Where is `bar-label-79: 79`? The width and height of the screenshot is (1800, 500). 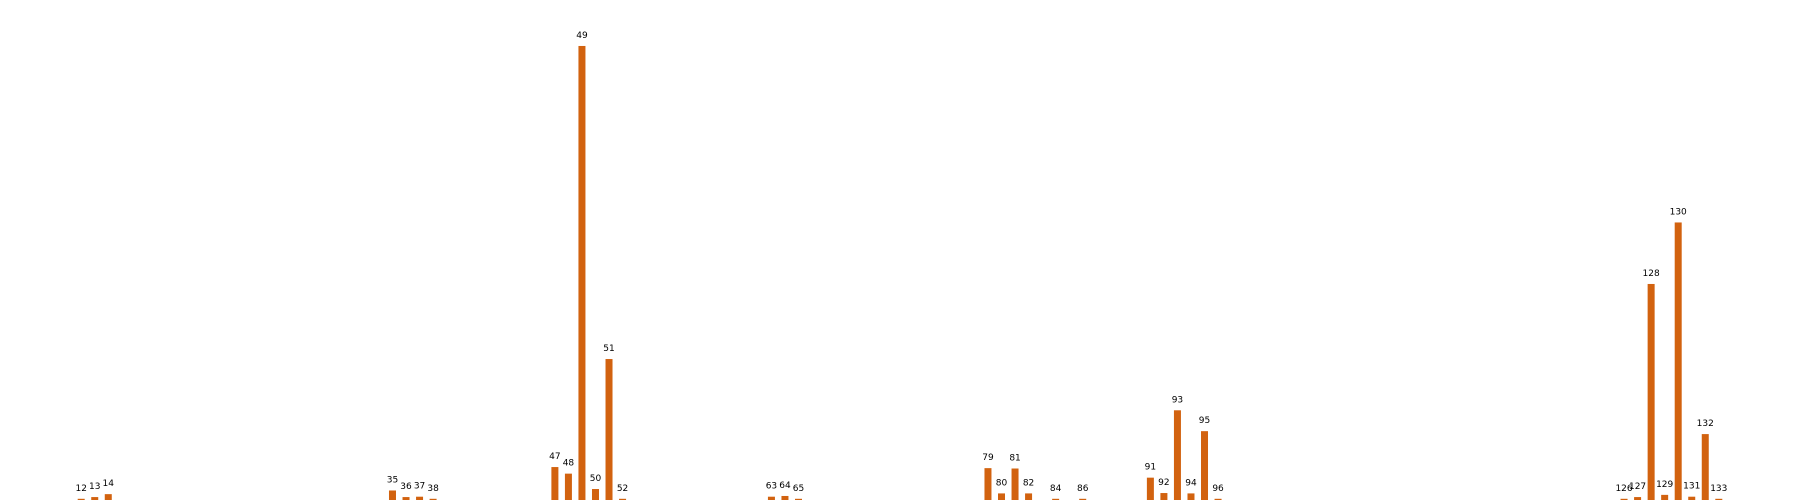 bar-label-79: 79 is located at coordinates (988, 458).